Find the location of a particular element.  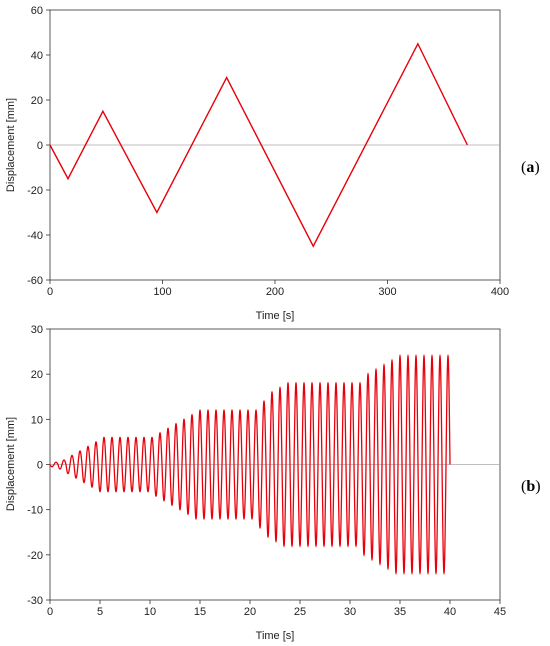

x-tick-label-a: 0 is located at coordinates (50, 292).